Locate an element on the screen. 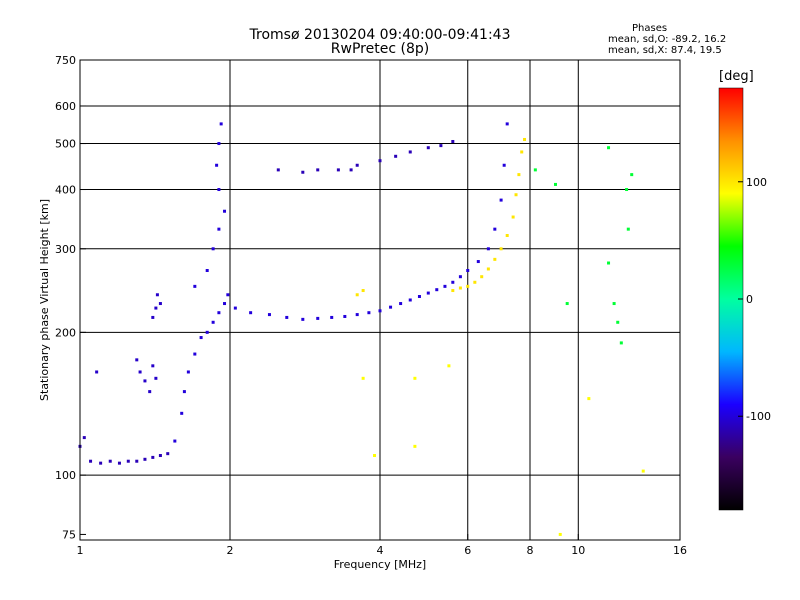 The image size is (800, 600). phase-stats-o-mode: mean, sd,O: -89.2, 16.2 is located at coordinates (667, 39).